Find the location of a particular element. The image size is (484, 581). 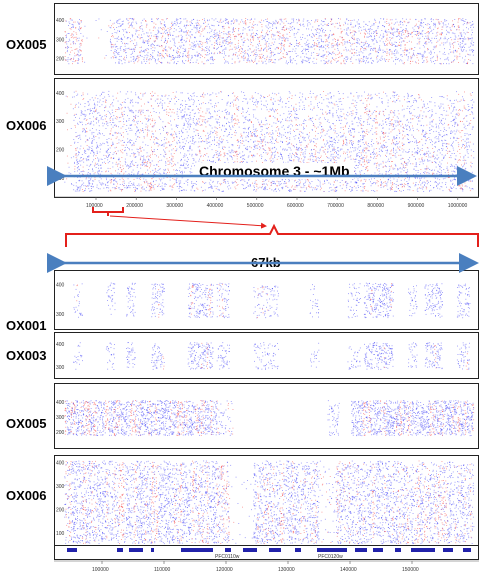

track-panel-bottom-ox005: 400 300 200 is located at coordinates (266, 416).